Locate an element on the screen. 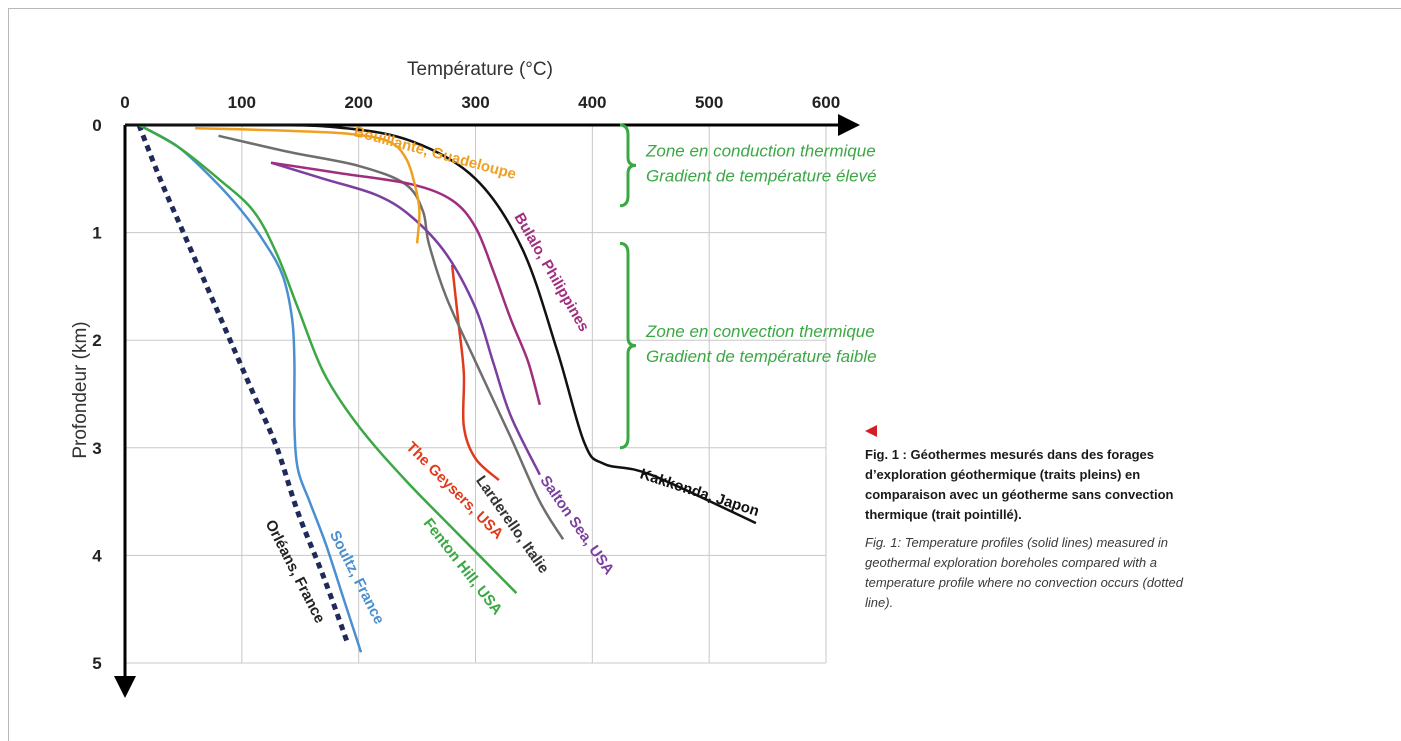  x-axis-arrow-icon is located at coordinates (849, 125).